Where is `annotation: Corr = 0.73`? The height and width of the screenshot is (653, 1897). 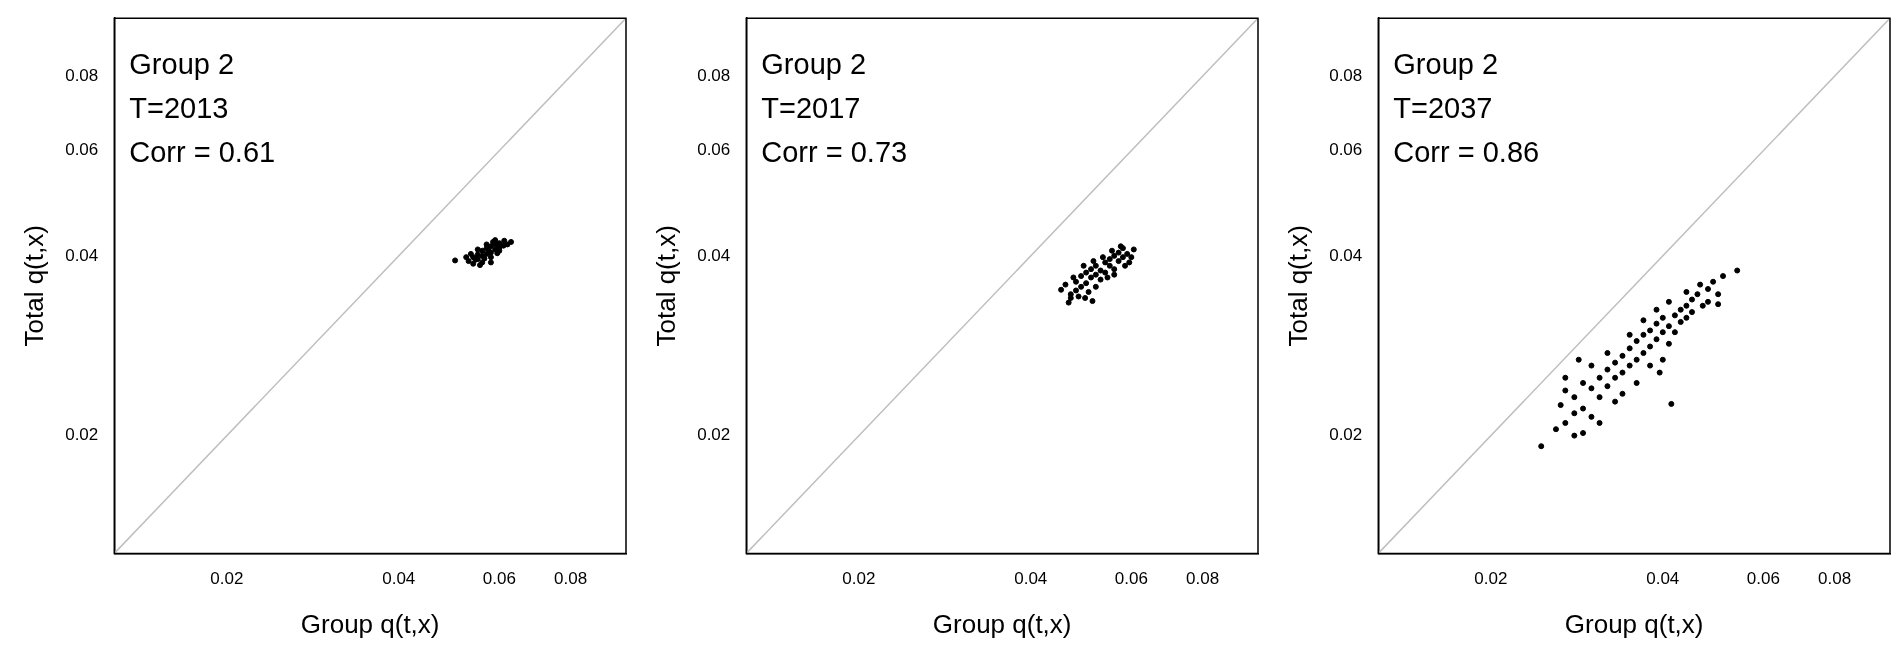
annotation: Corr = 0.73 is located at coordinates (834, 152).